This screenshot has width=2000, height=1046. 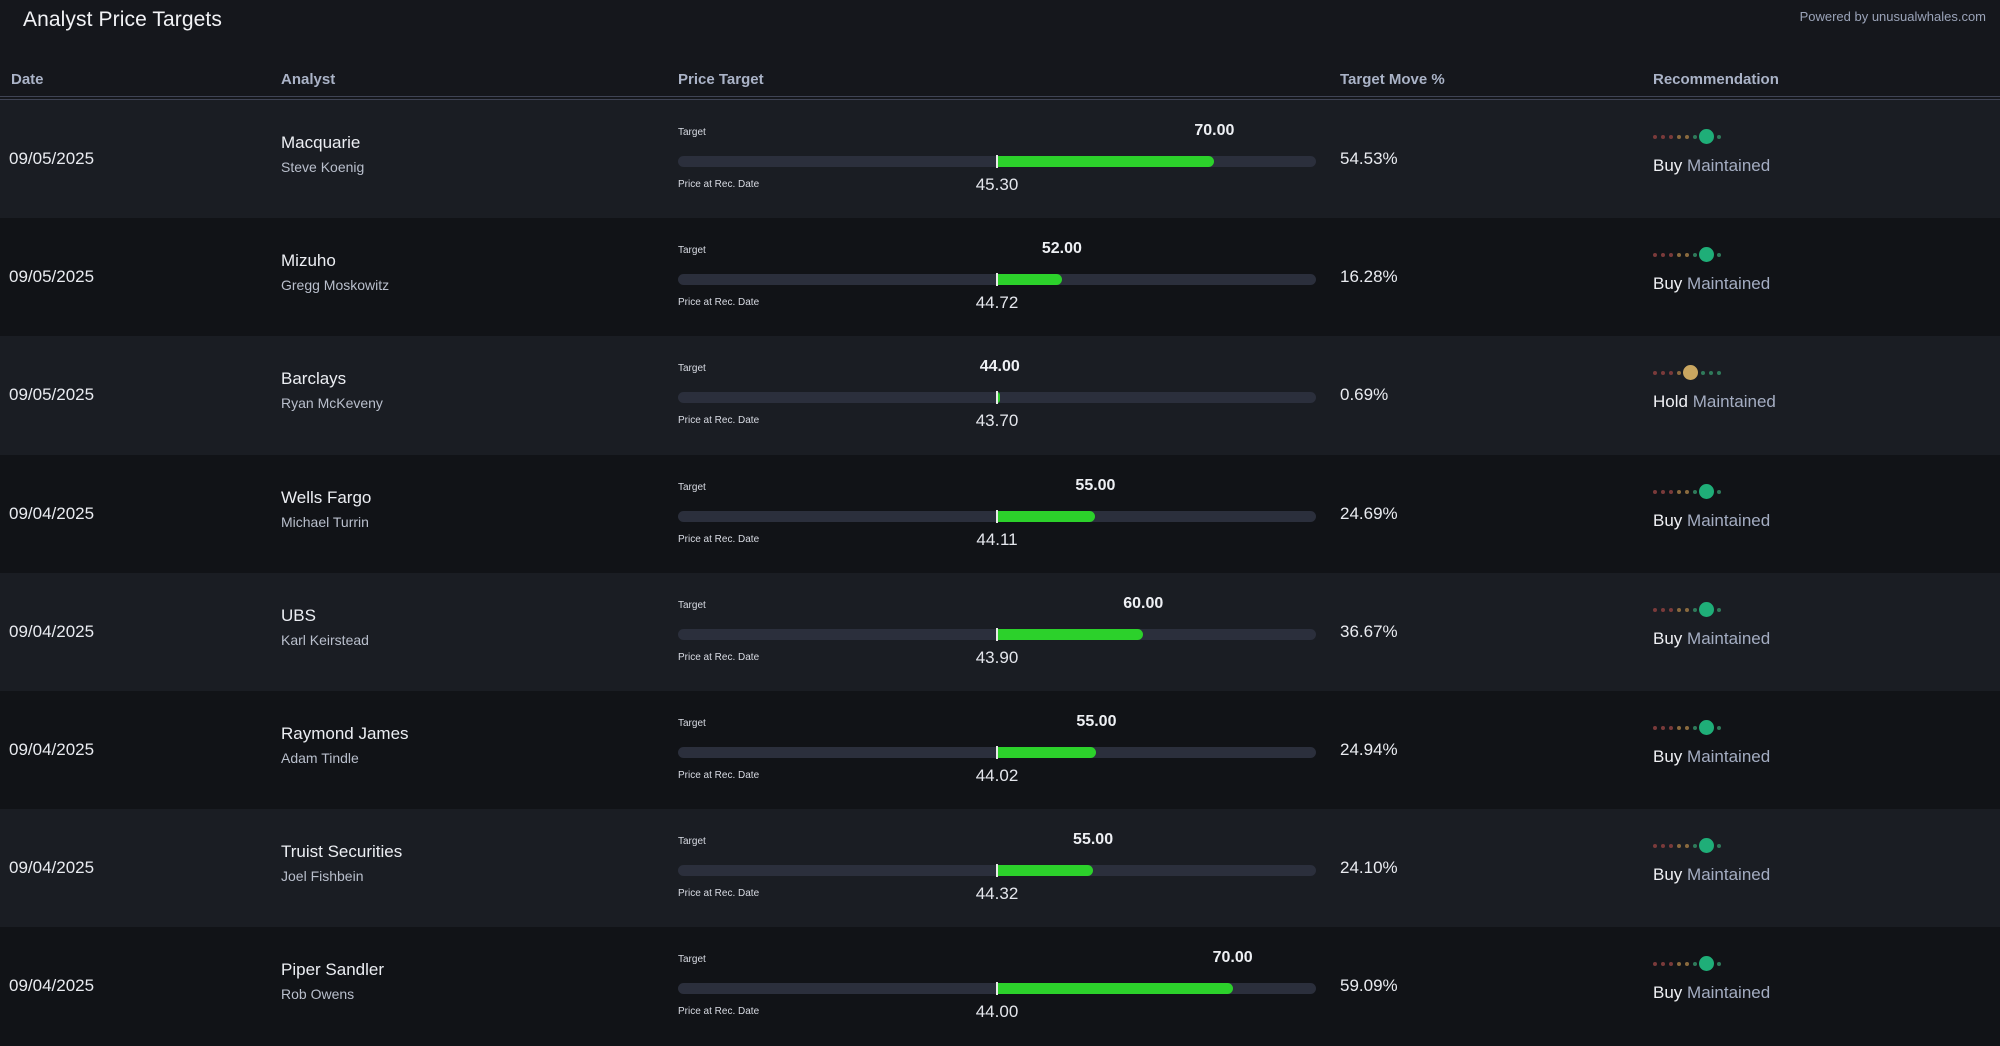 What do you see at coordinates (997, 657) in the screenshot?
I see `price-at-rec-value: 43.90` at bounding box center [997, 657].